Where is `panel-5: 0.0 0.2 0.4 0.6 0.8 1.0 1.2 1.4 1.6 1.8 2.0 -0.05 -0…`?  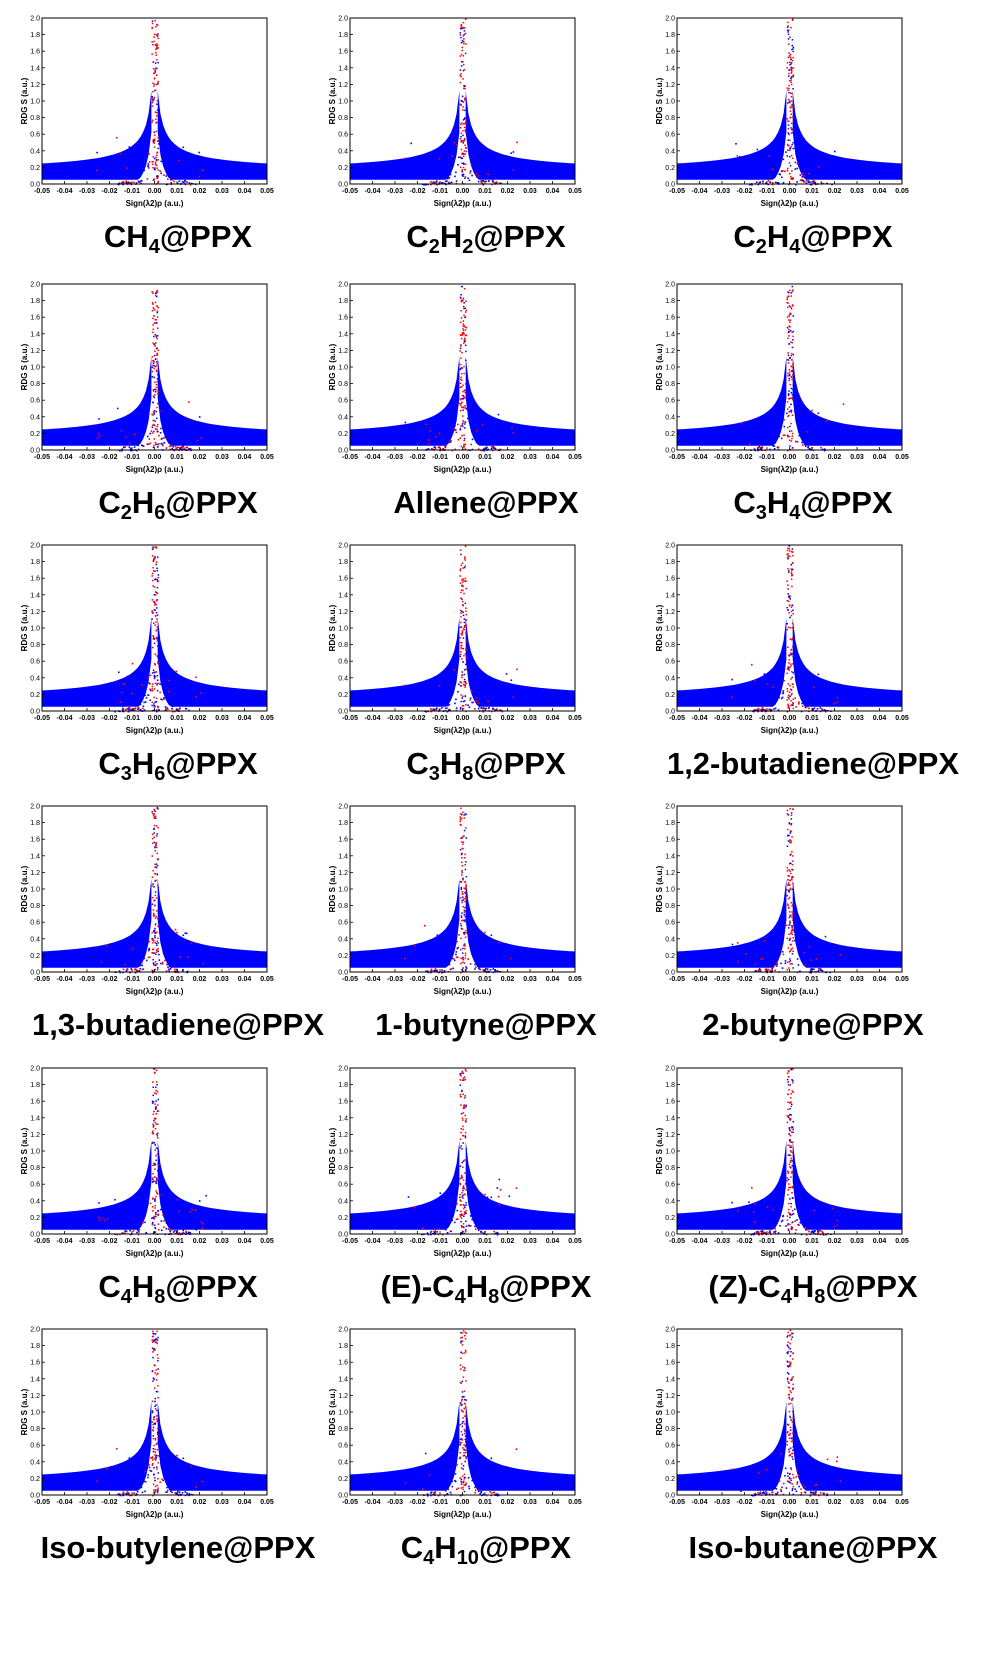
panel-5: 0.0 0.2 0.4 0.6 0.8 1.0 1.2 1.4 1.6 1.8 2.0 -0.05 -0… is located at coordinates (486, 409).